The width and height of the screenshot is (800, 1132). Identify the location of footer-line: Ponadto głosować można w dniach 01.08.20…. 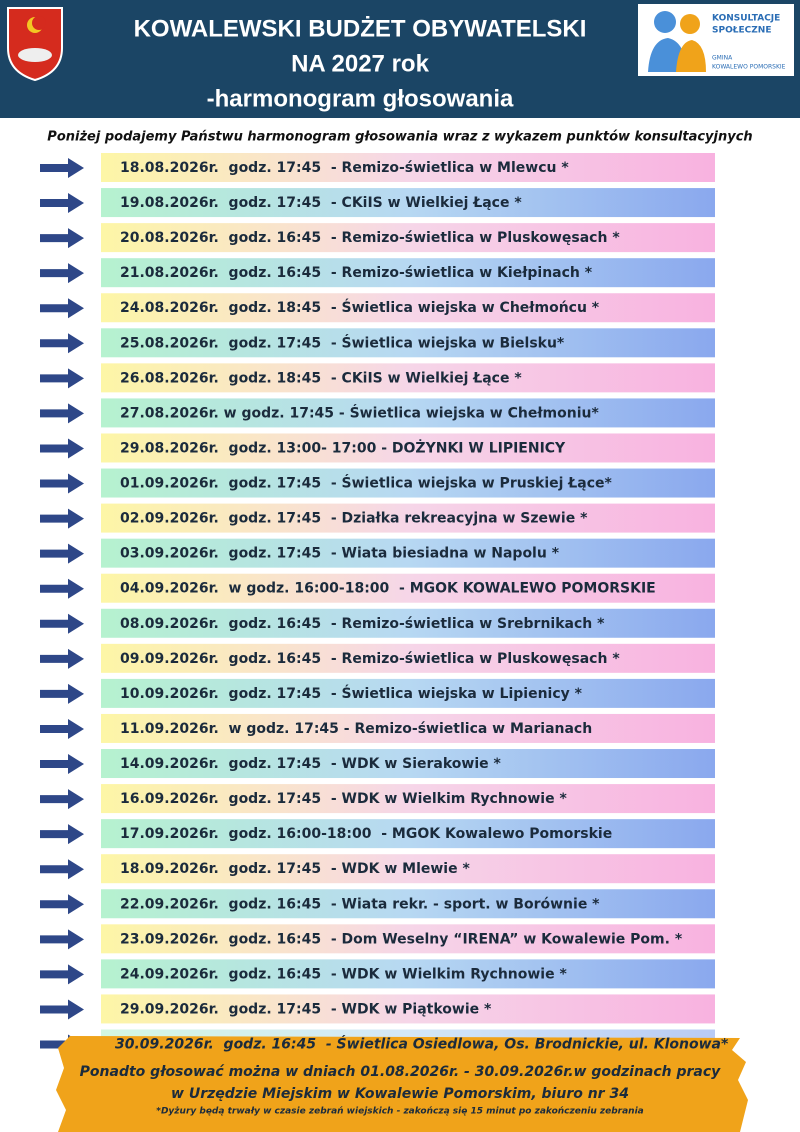
(401, 1072).